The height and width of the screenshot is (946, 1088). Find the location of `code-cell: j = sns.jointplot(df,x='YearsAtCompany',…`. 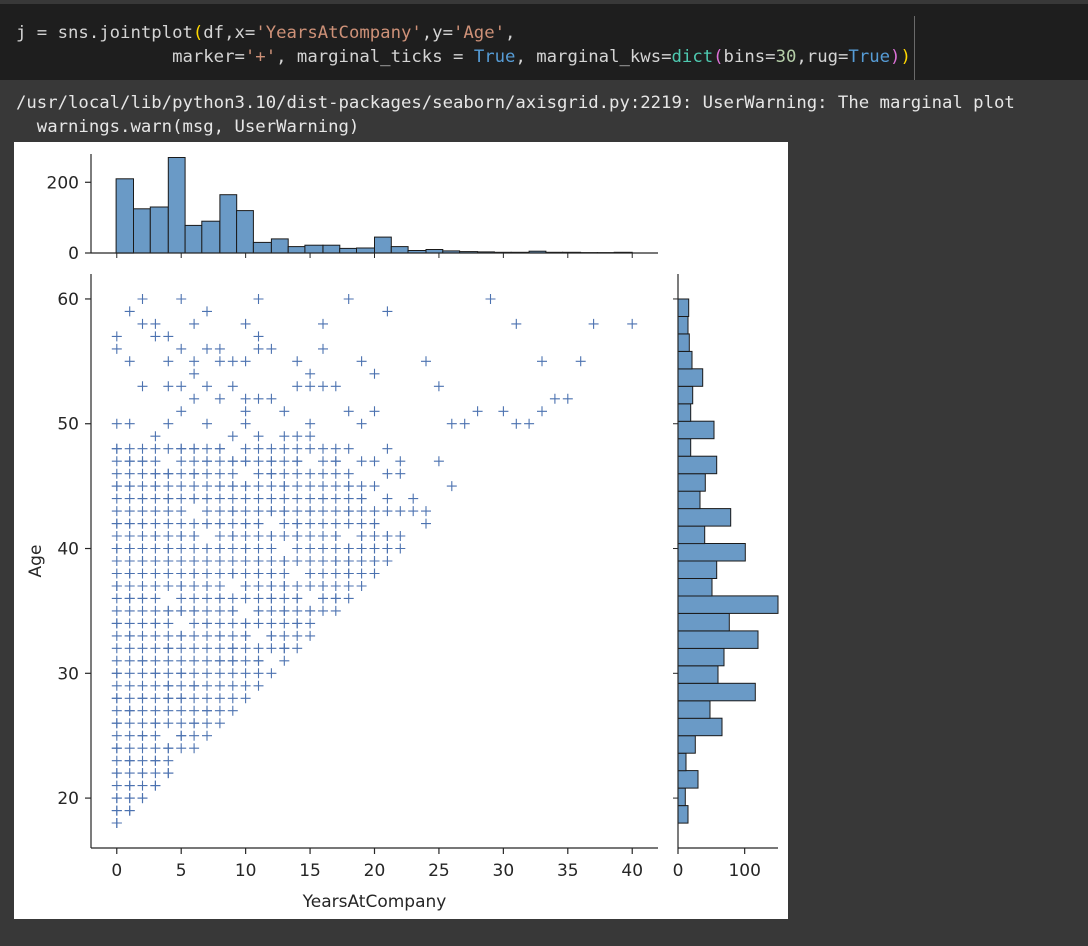

code-cell: j = sns.jointplot(df,x='YearsAtCompany',… is located at coordinates (544, 42).